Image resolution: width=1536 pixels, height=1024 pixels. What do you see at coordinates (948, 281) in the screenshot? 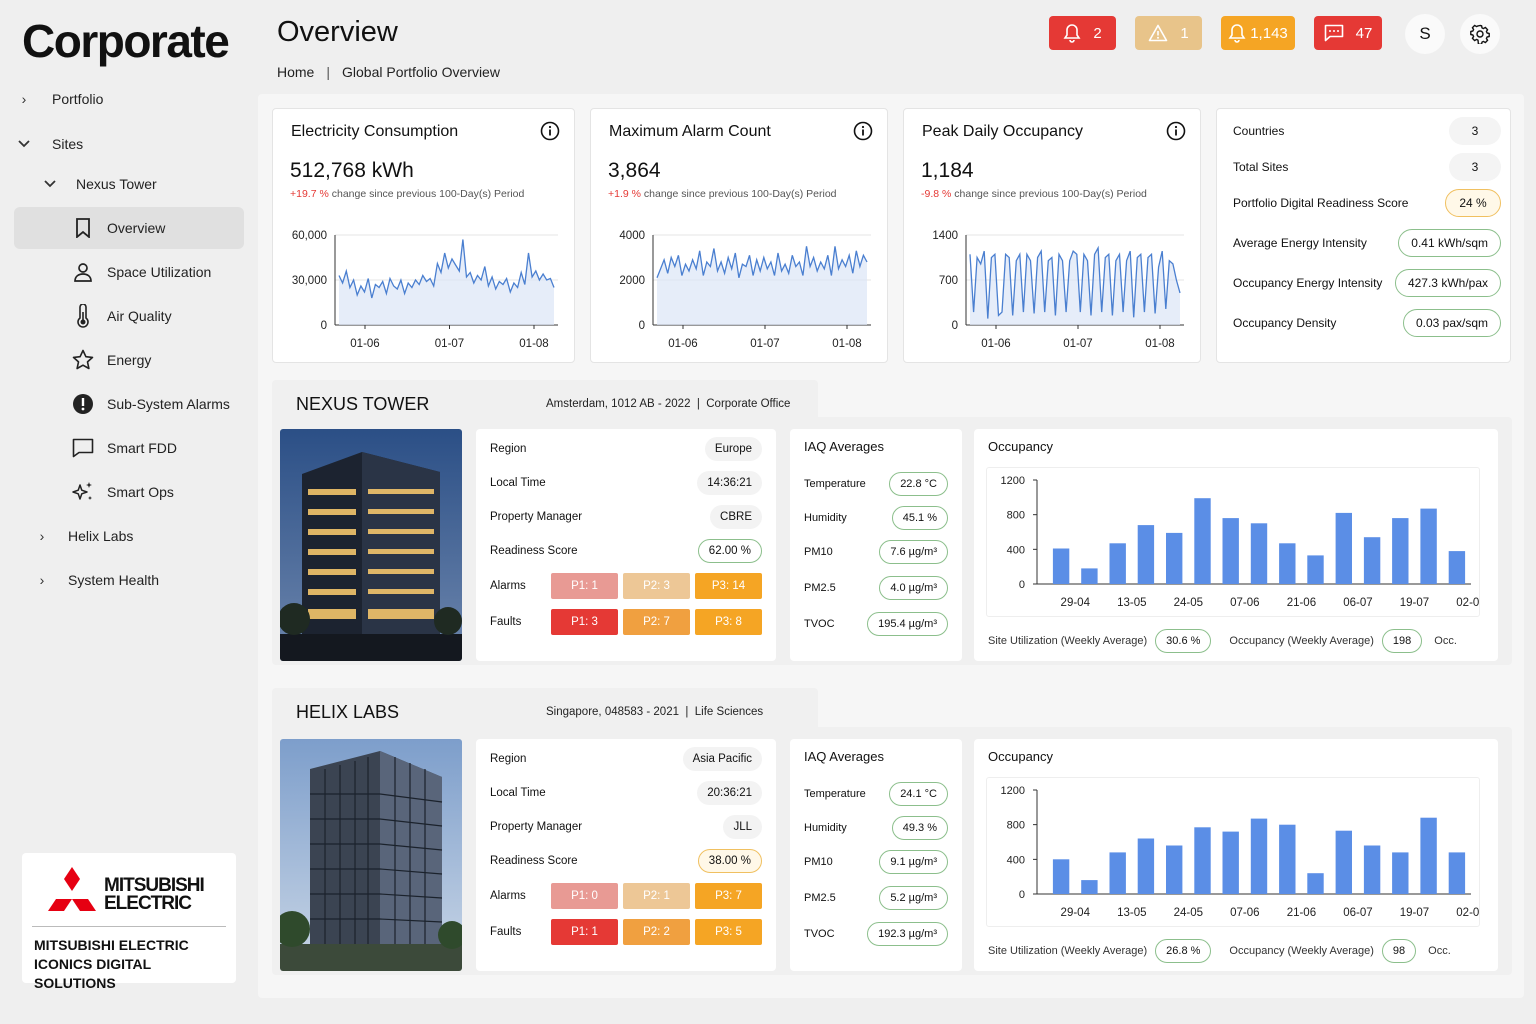
I see `y-tick-label: 700` at bounding box center [948, 281].